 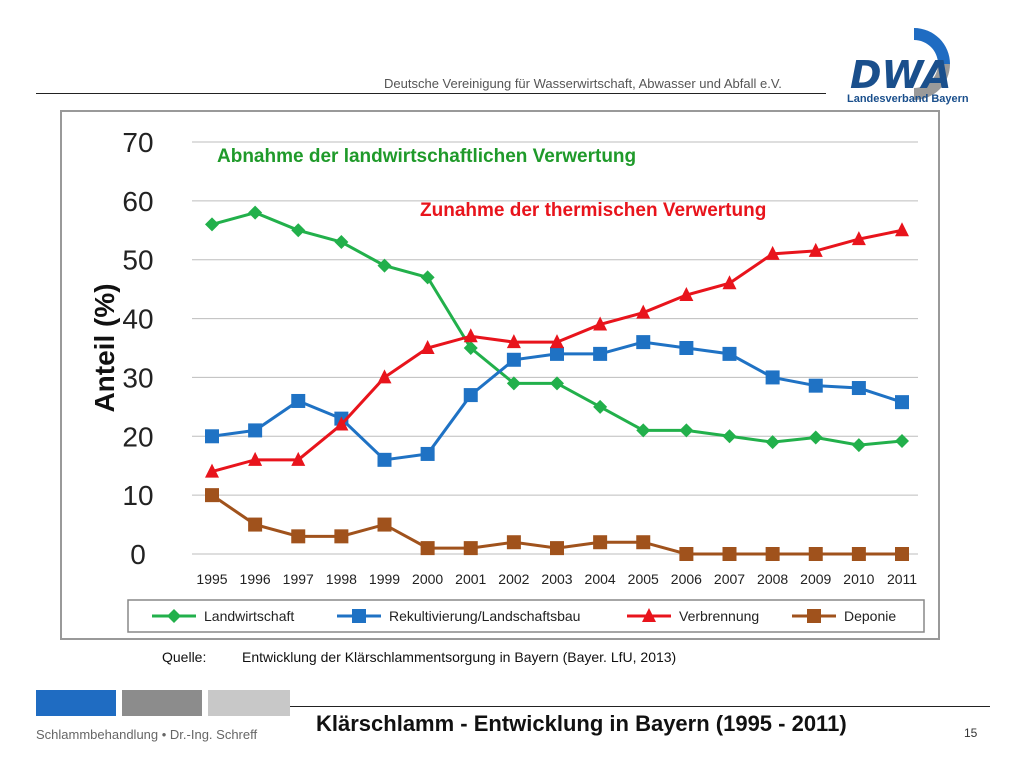 I want to click on footer-divider, so click(x=640, y=706).